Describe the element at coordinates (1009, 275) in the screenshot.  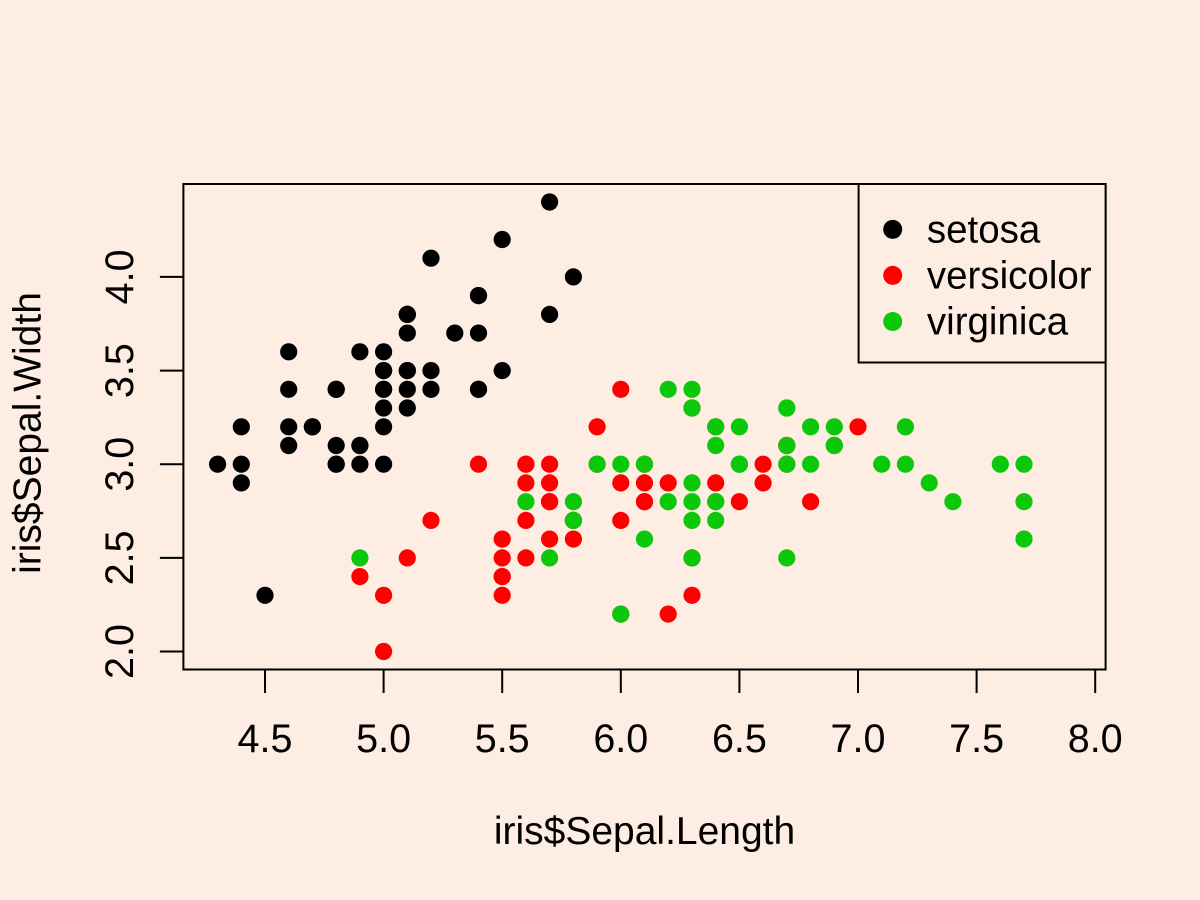
I see `svg-text: versicolor` at that location.